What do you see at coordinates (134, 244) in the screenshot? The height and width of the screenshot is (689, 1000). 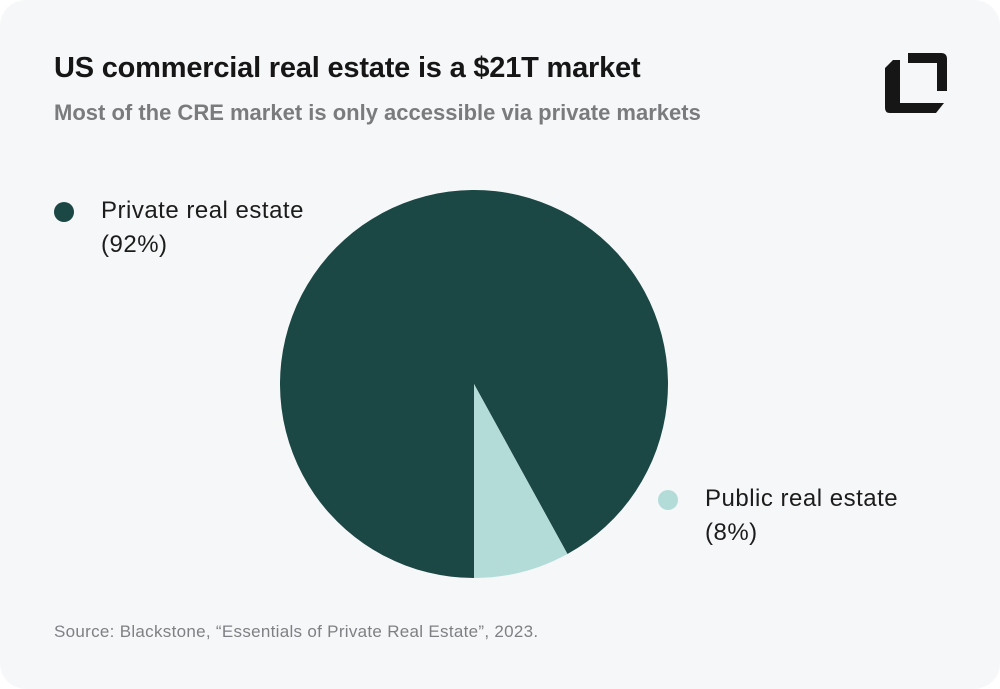 I see `legend-value-private: (92%)` at bounding box center [134, 244].